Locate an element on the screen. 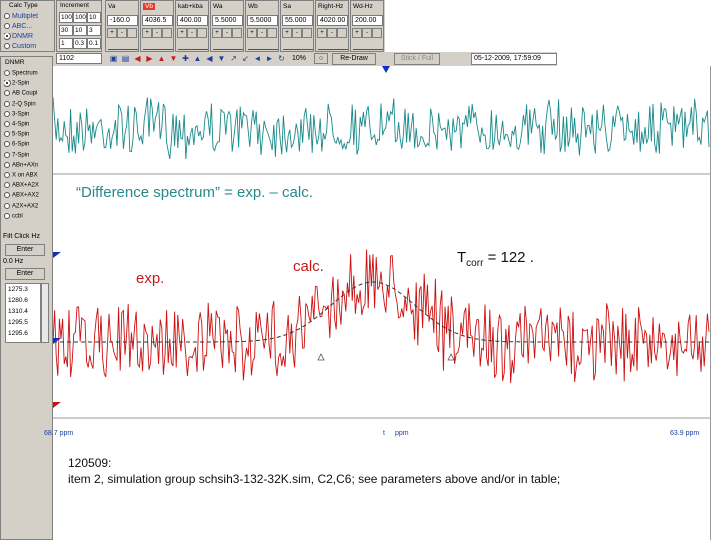  increment-value: 0.3 is located at coordinates (80, 43).